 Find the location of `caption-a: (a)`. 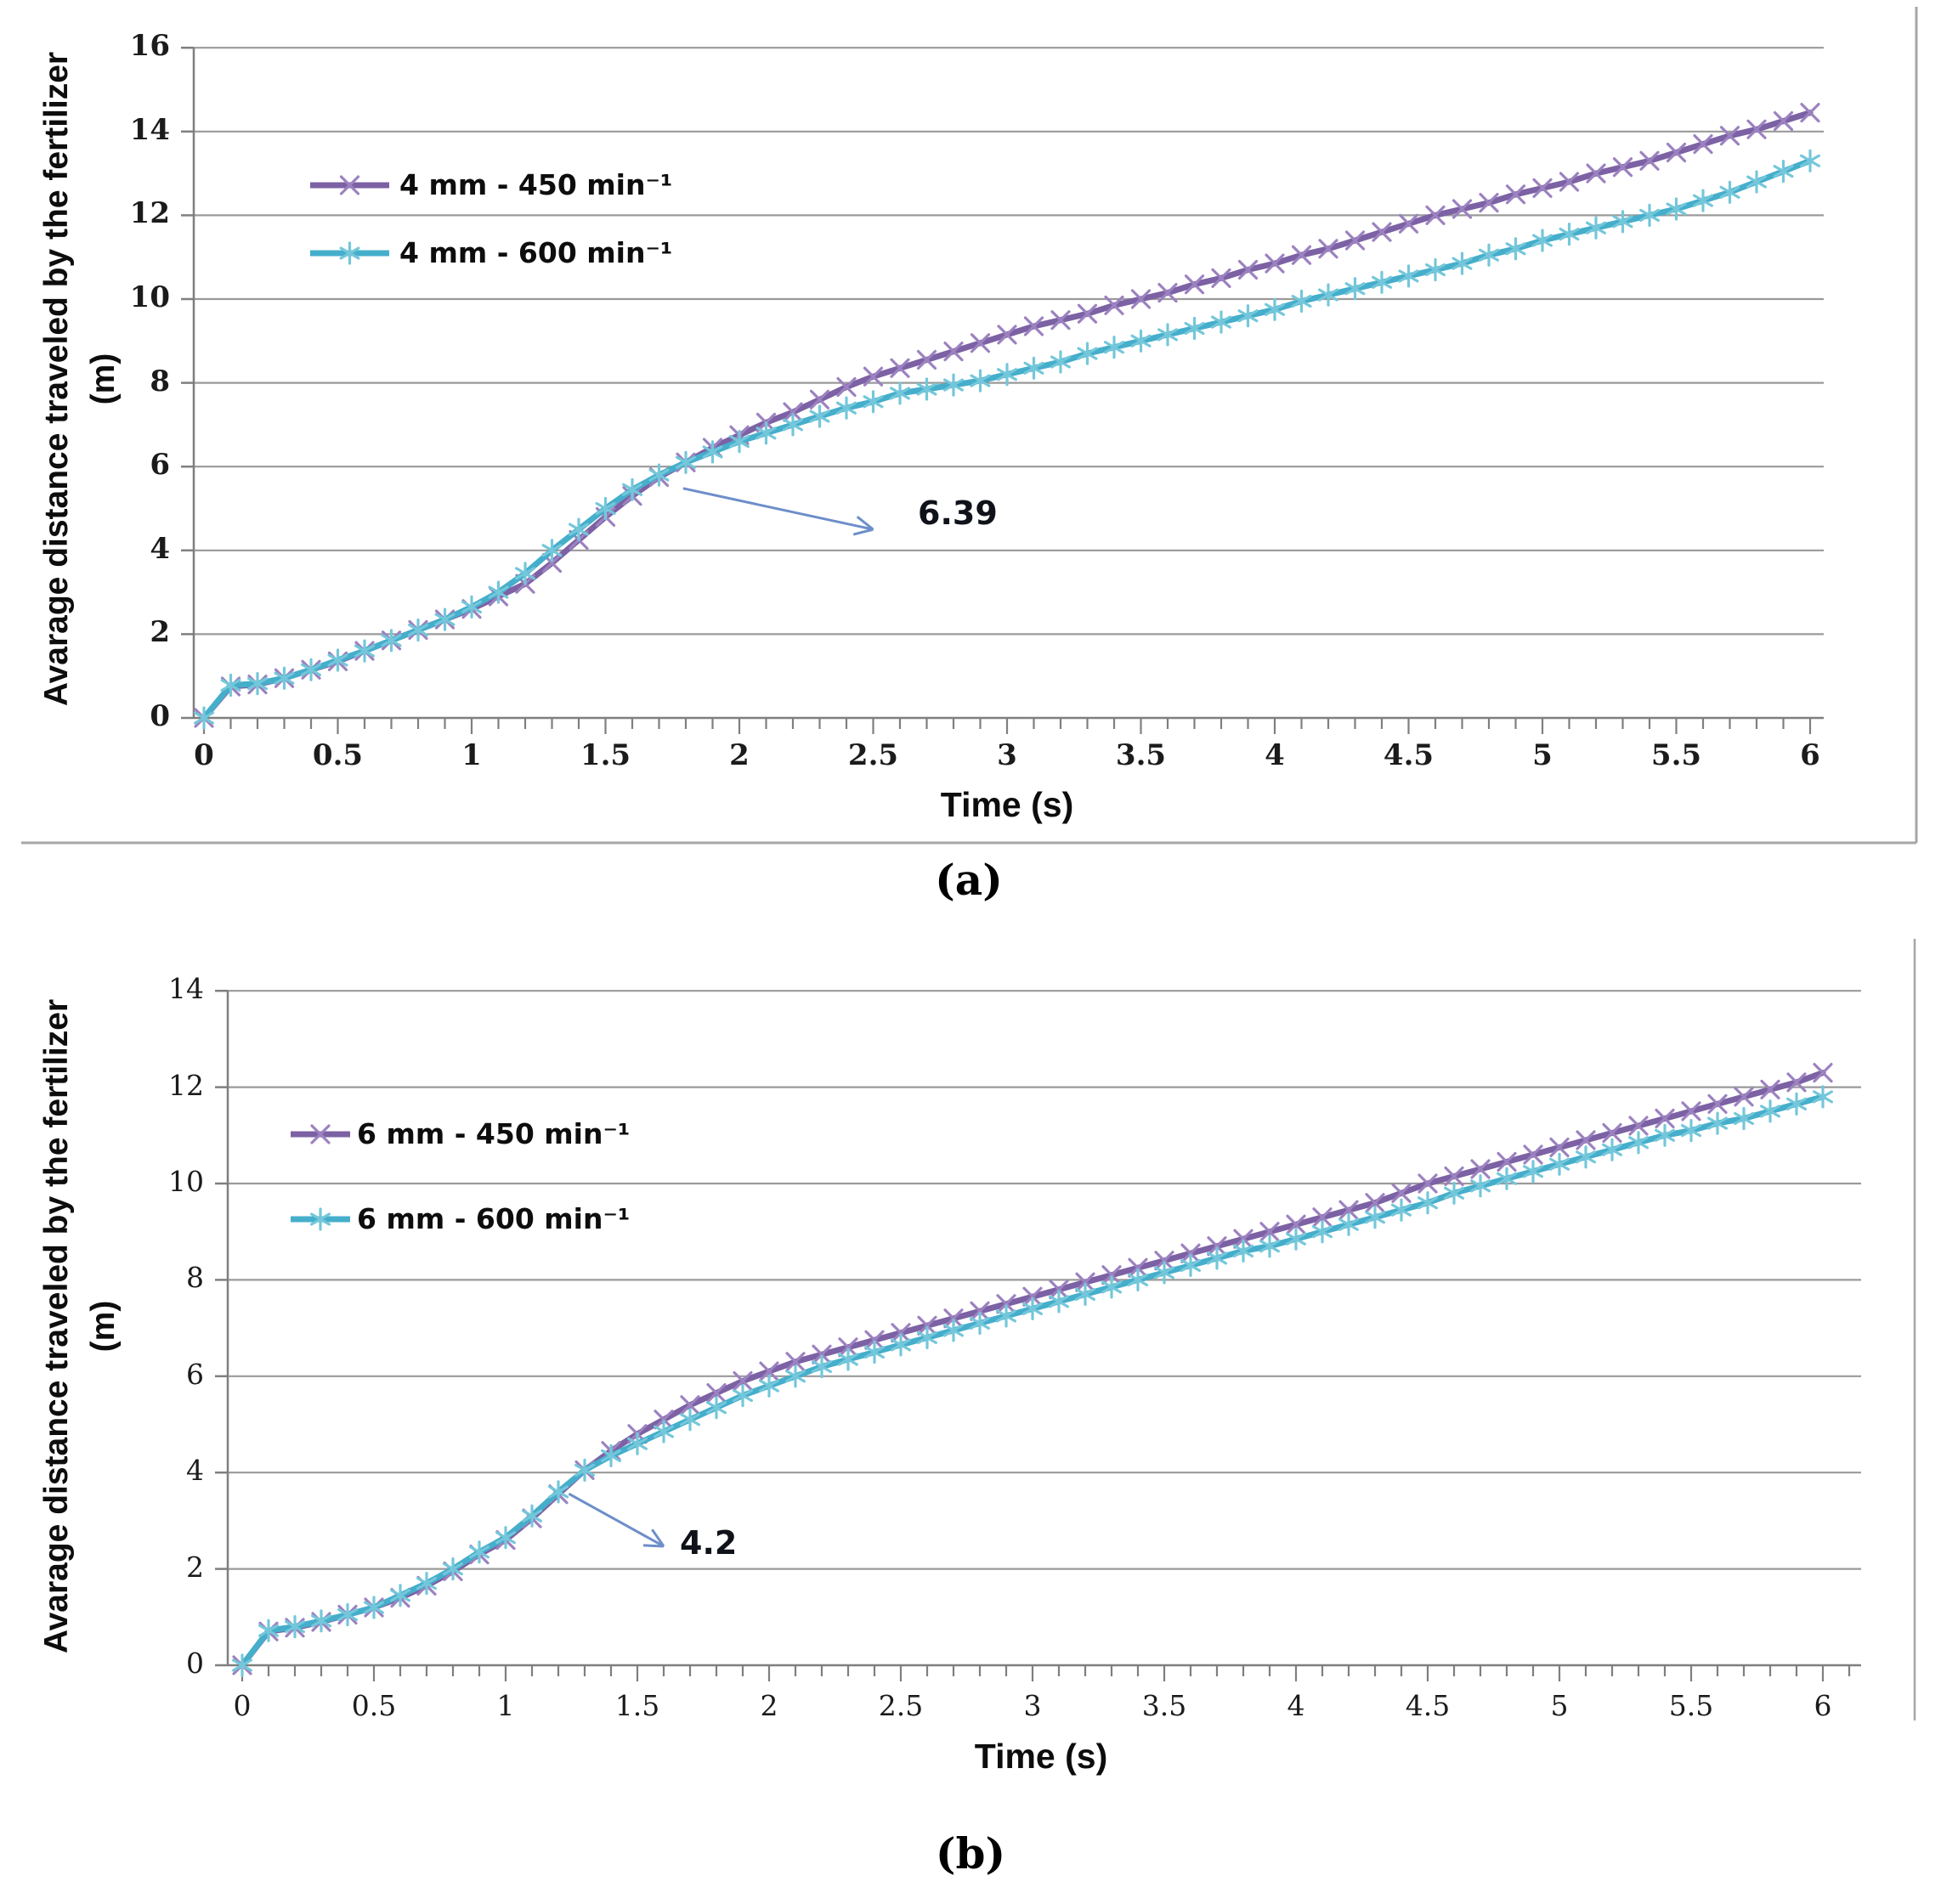

caption-a: (a) is located at coordinates (969, 880).